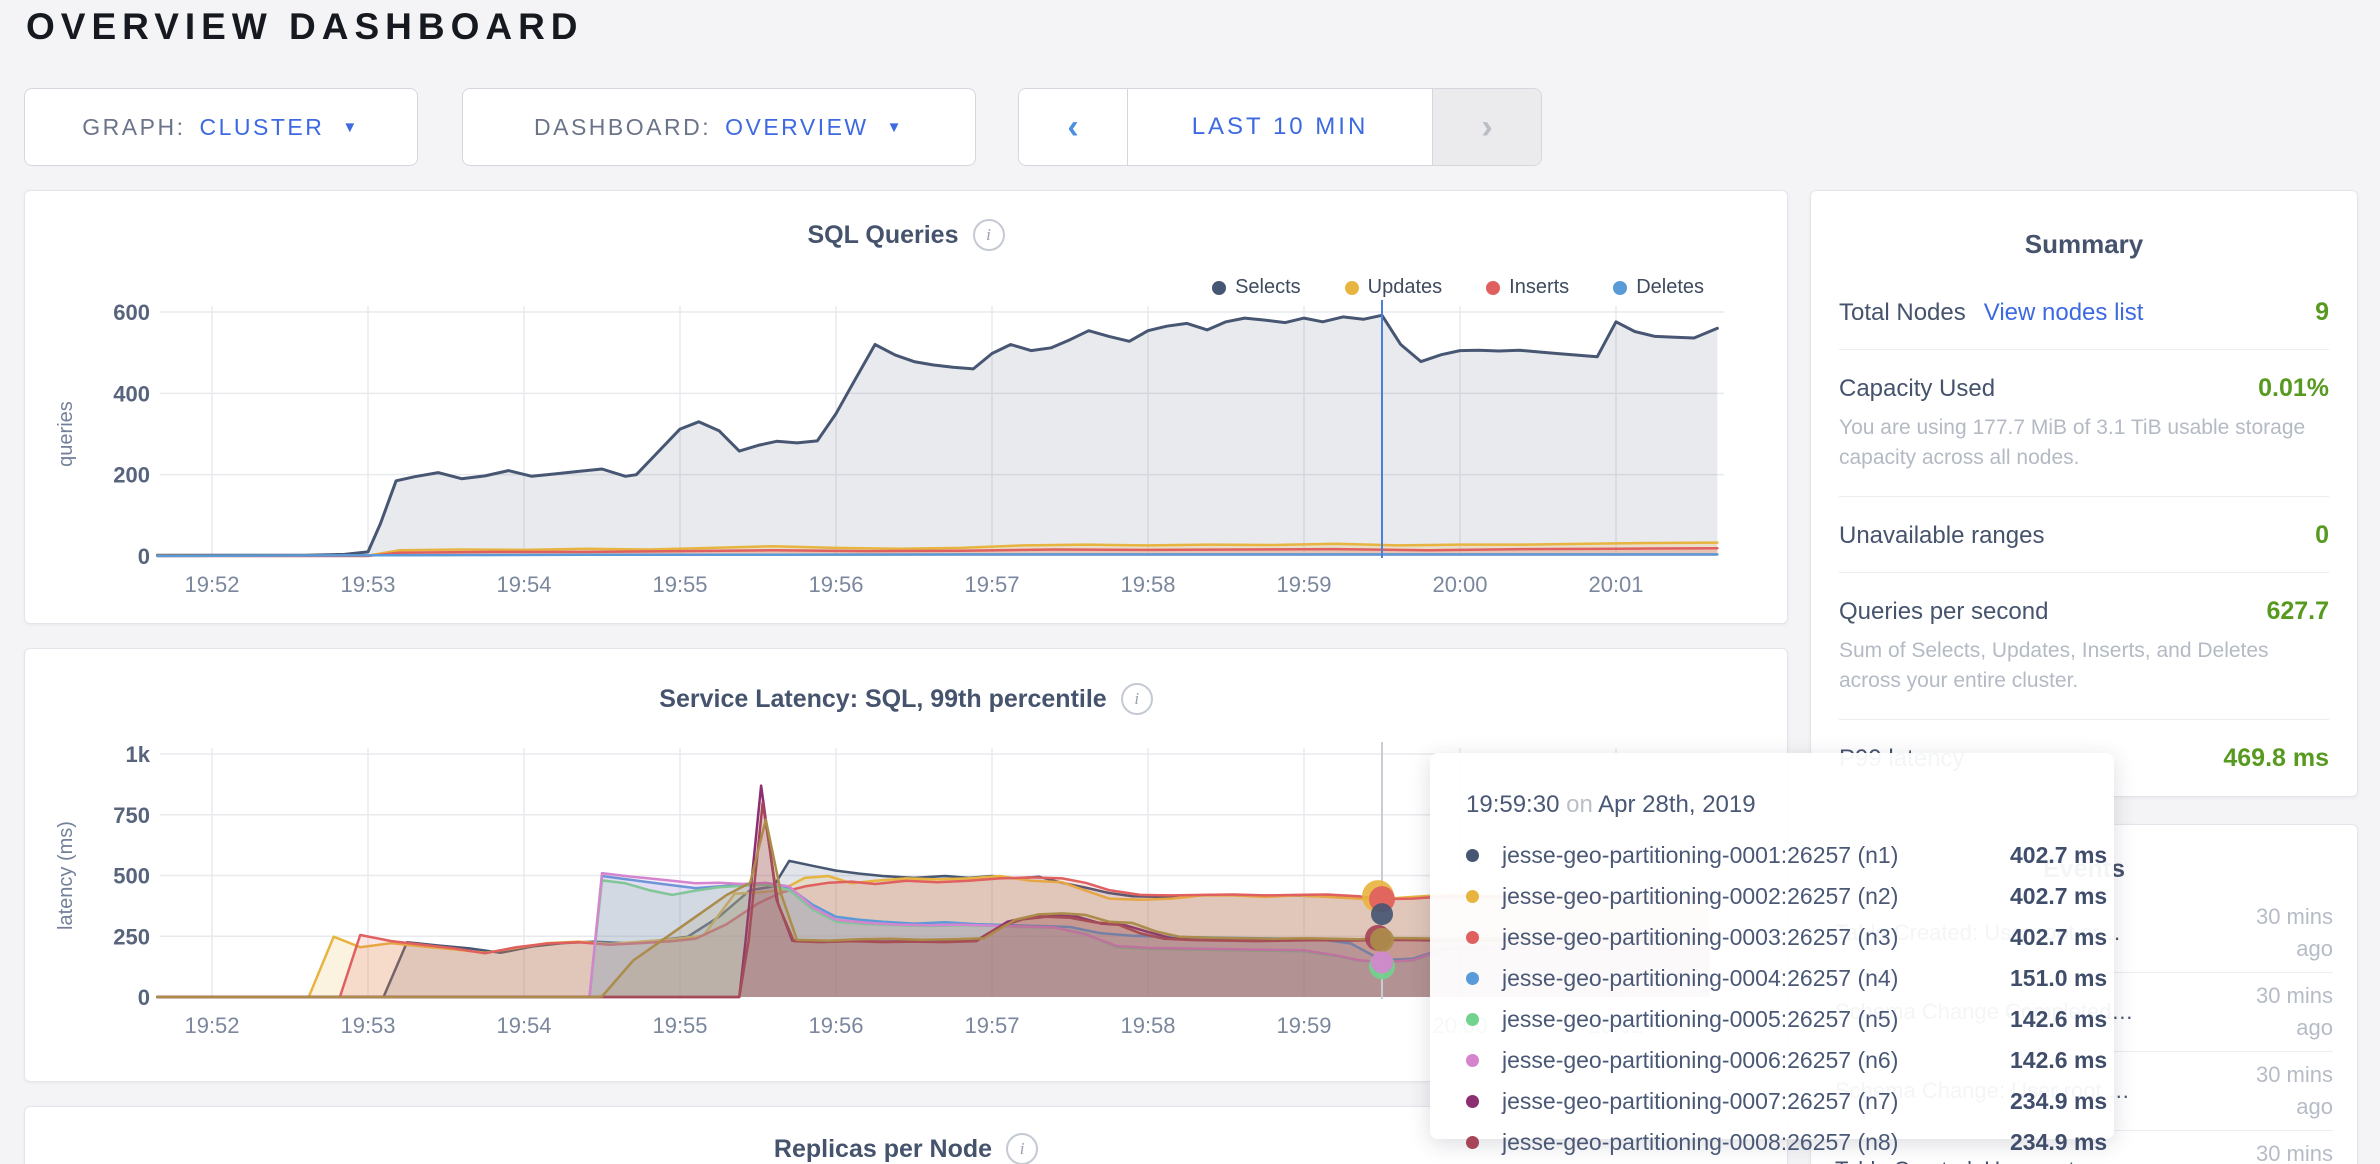 The image size is (2380, 1164). What do you see at coordinates (262, 126) in the screenshot?
I see `graph-dropdown-value: CLUSTER` at bounding box center [262, 126].